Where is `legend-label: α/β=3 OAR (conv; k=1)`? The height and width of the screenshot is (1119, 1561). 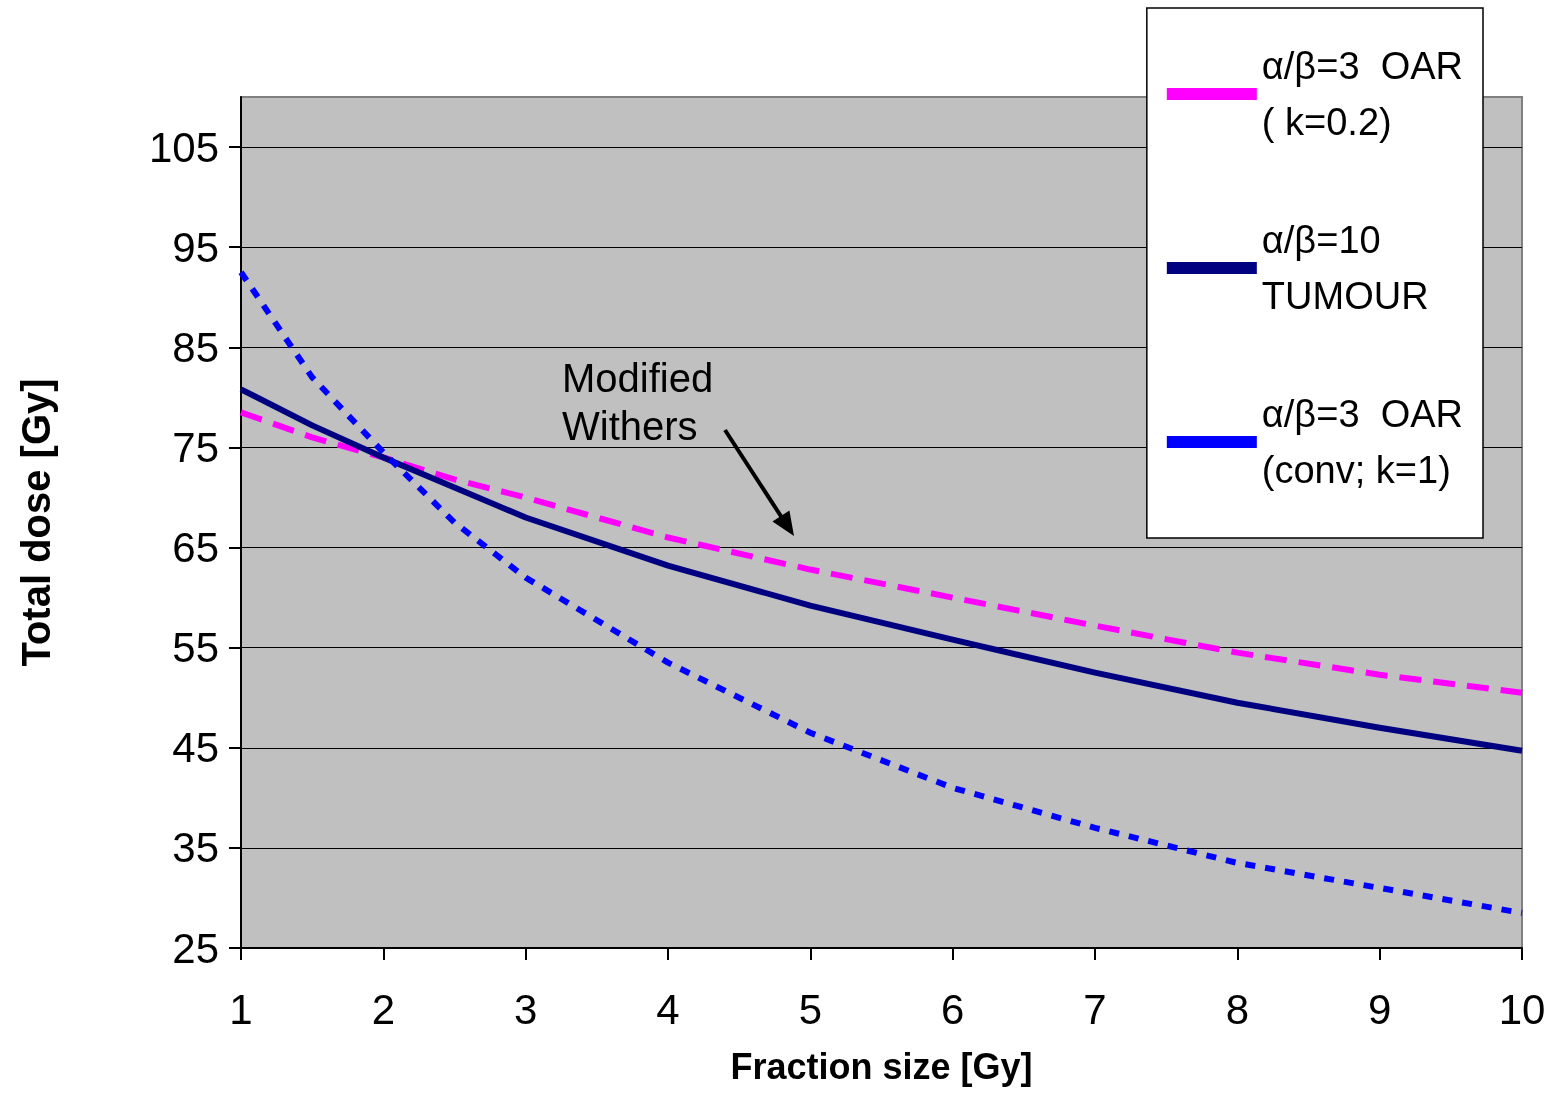 legend-label: α/β=3 OAR (conv; k=1) is located at coordinates (1362, 442).